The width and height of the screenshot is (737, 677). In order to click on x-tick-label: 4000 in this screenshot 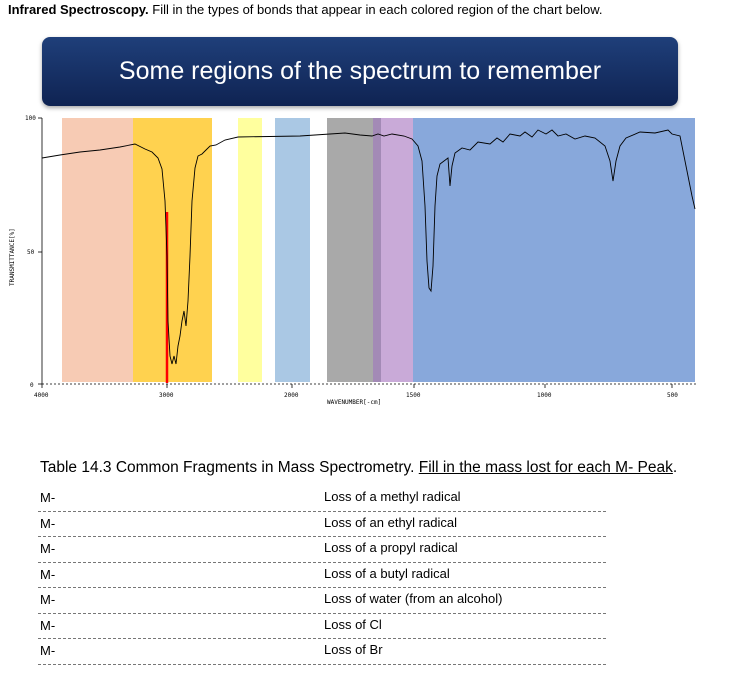, I will do `click(41, 395)`.